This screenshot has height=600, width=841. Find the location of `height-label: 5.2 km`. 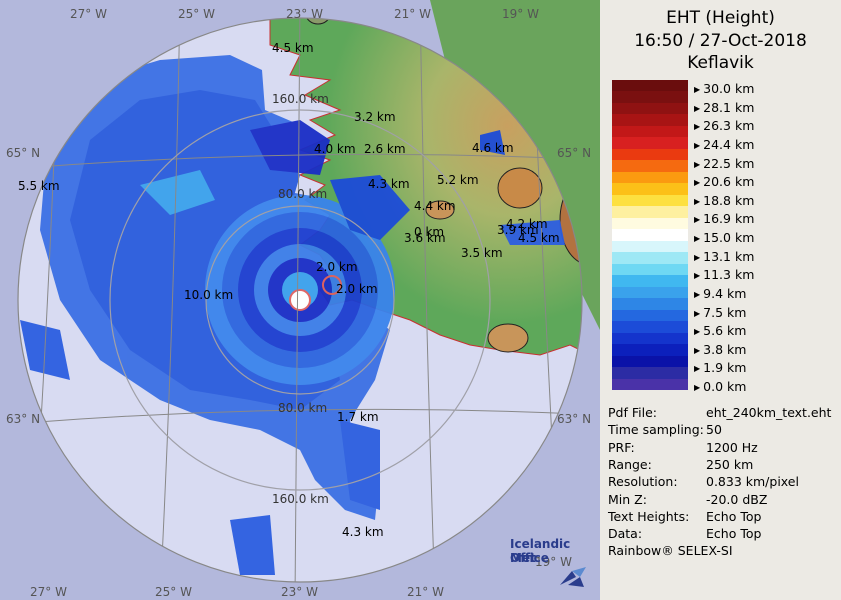

height-label: 5.2 km is located at coordinates (458, 180).